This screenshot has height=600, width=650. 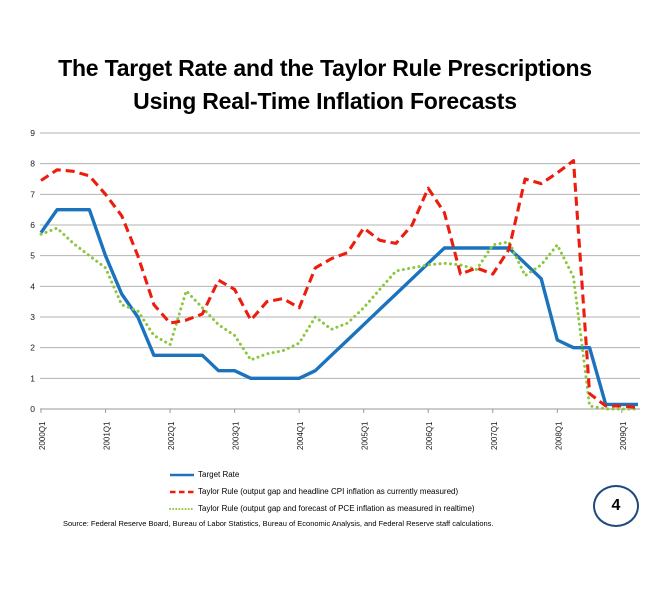 What do you see at coordinates (182, 474) in the screenshot?
I see `target-rate-swatch-icon` at bounding box center [182, 474].